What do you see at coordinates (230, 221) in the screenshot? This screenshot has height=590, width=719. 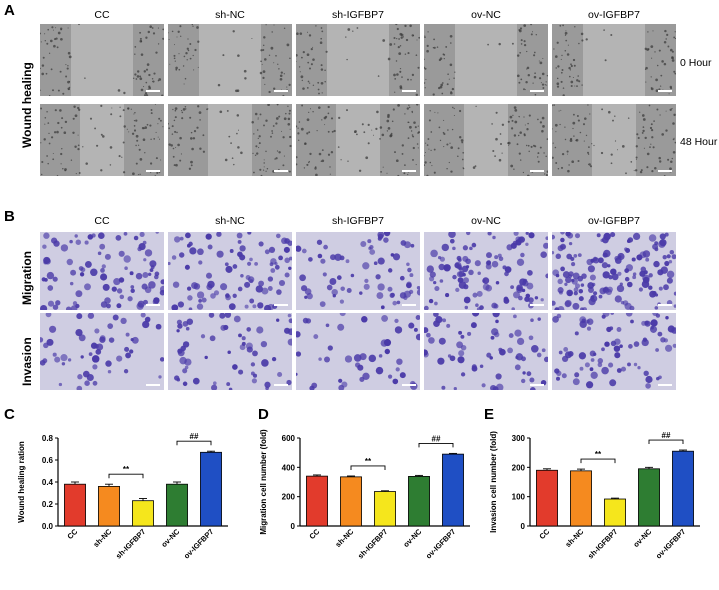 I see `column-header-sh-nc-b: sh-NC` at bounding box center [230, 221].